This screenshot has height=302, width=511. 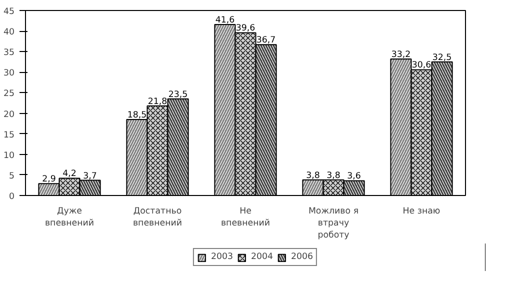 What do you see at coordinates (245, 217) in the screenshot?
I see `x-tick-label: Не впевнений` at bounding box center [245, 217].